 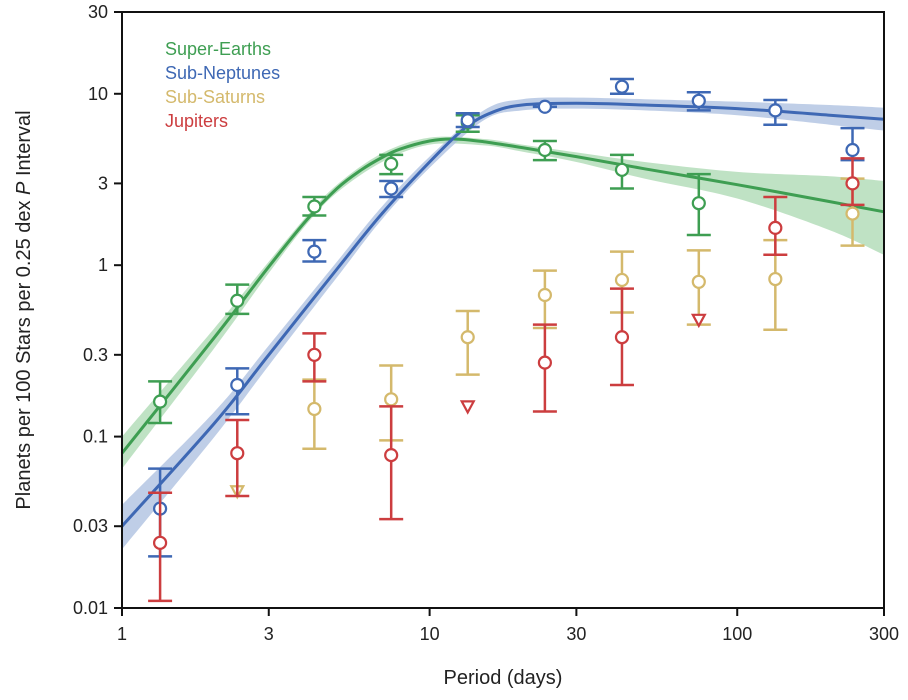 What do you see at coordinates (98, 12) in the screenshot?
I see `y-tick-label: 30` at bounding box center [98, 12].